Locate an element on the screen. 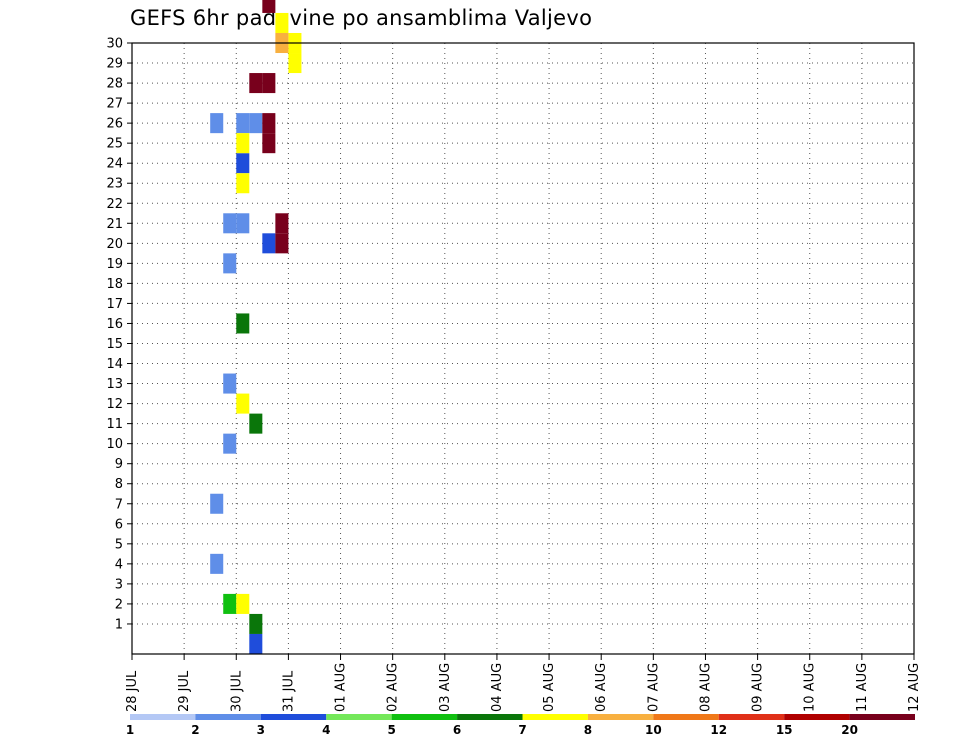 The height and width of the screenshot is (742, 960). x-tick-label: 08 AUG is located at coordinates (705, 687).